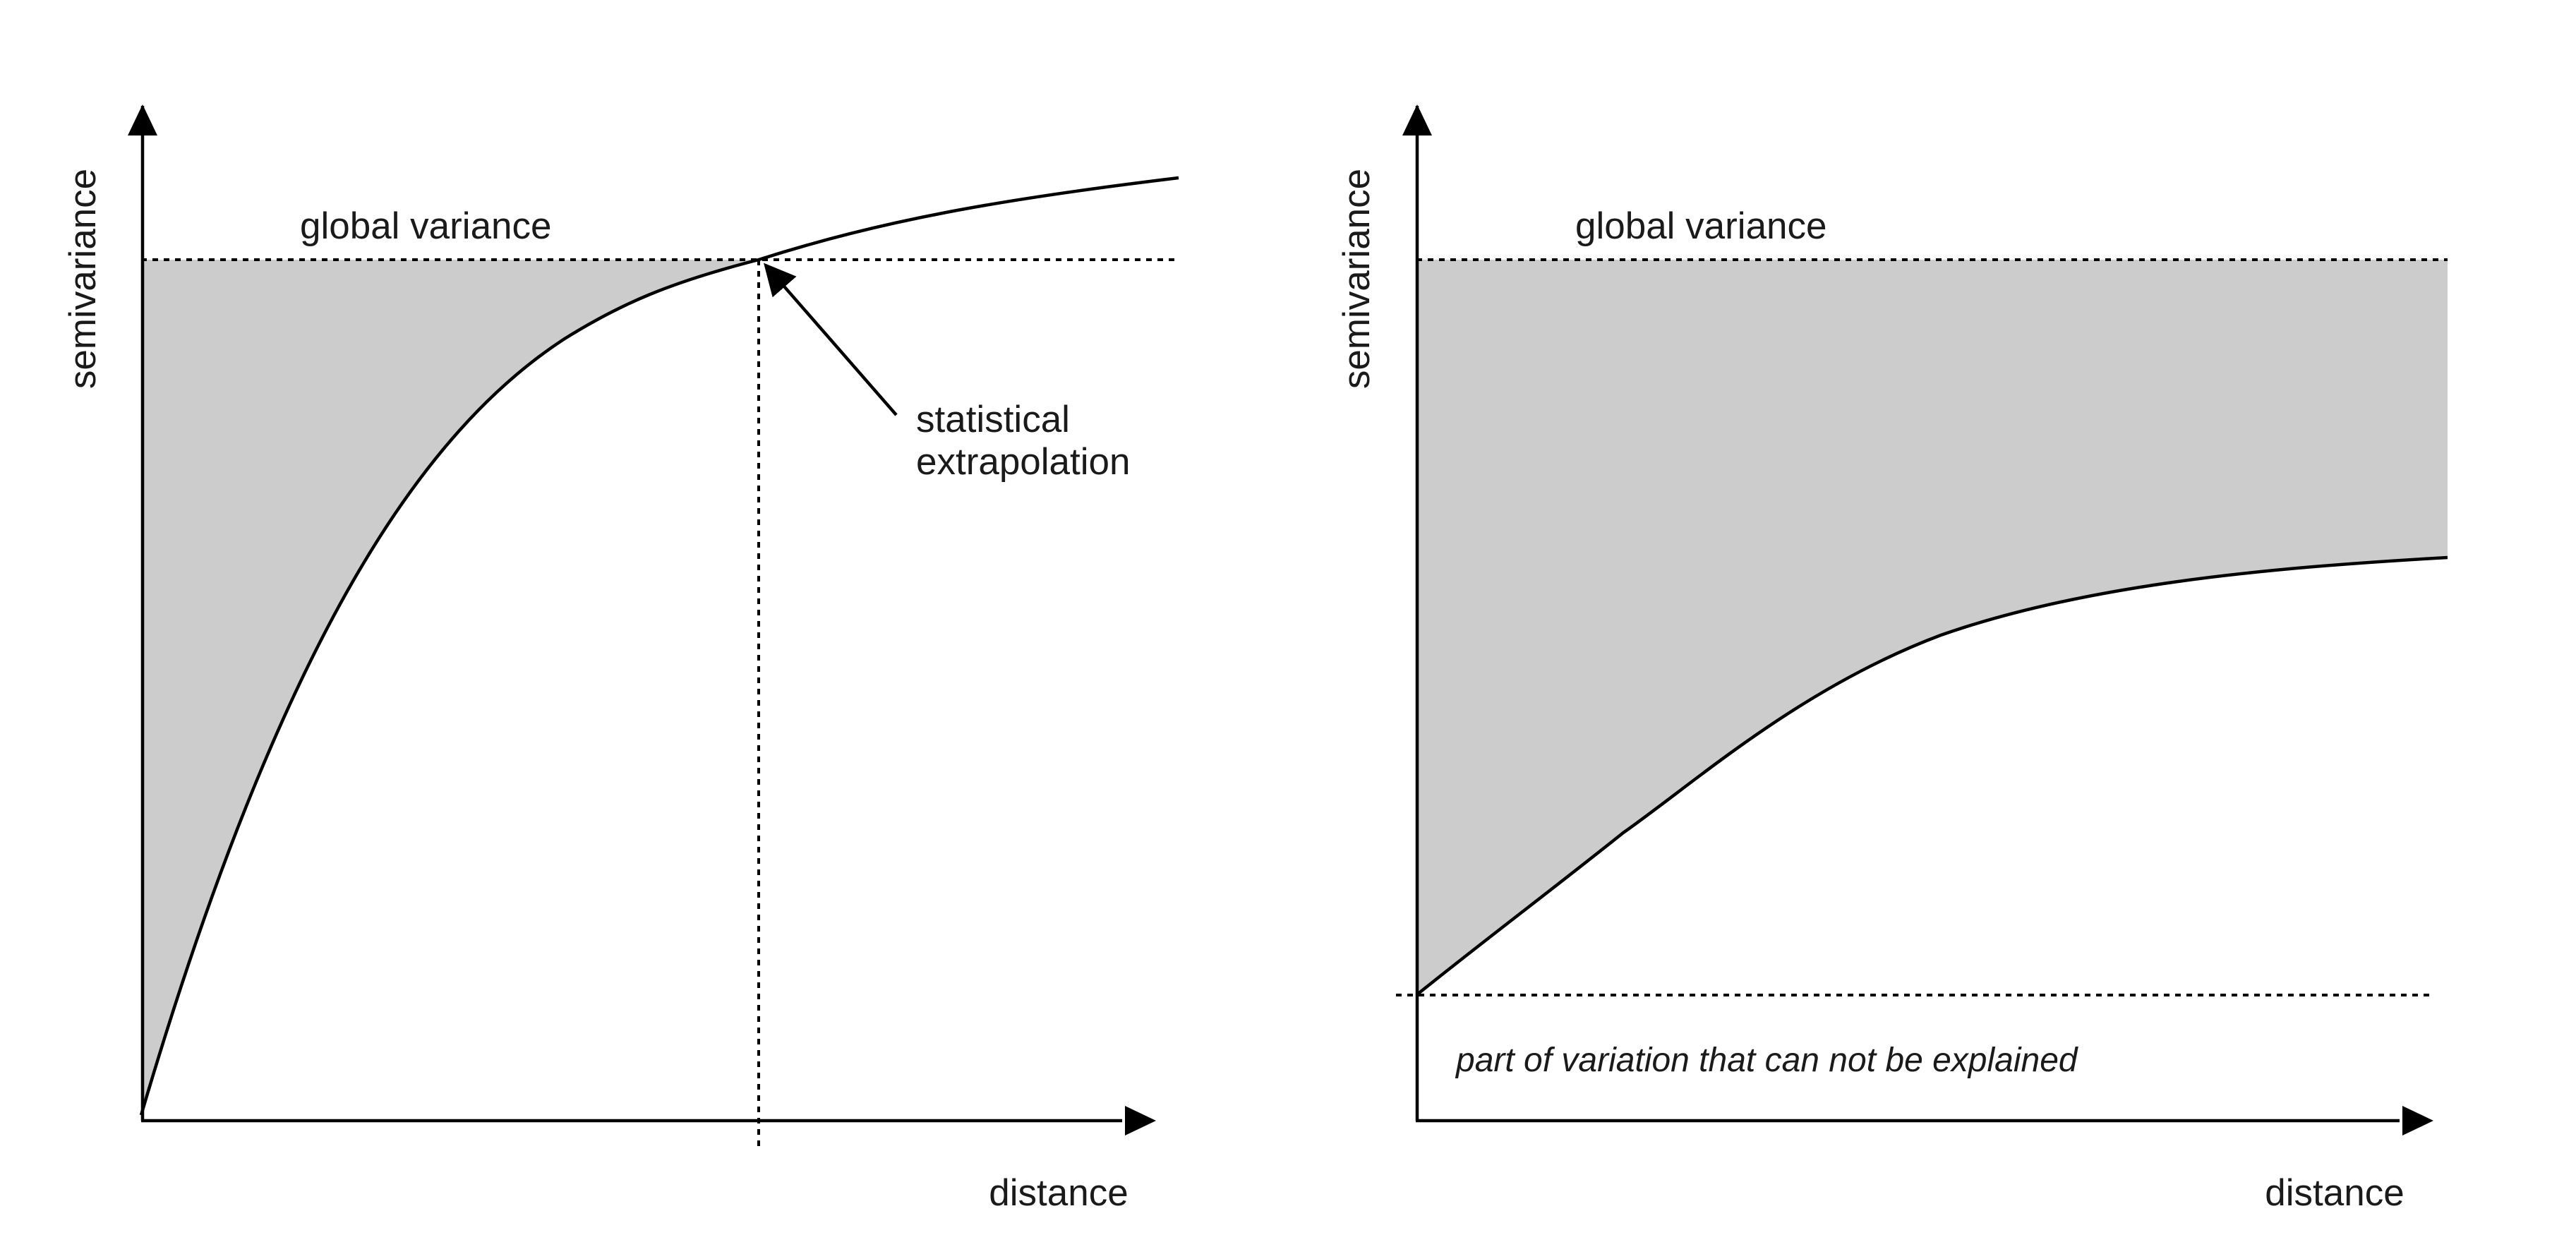  I want to click on right-global-variance-label: global variance, so click(1701, 226).